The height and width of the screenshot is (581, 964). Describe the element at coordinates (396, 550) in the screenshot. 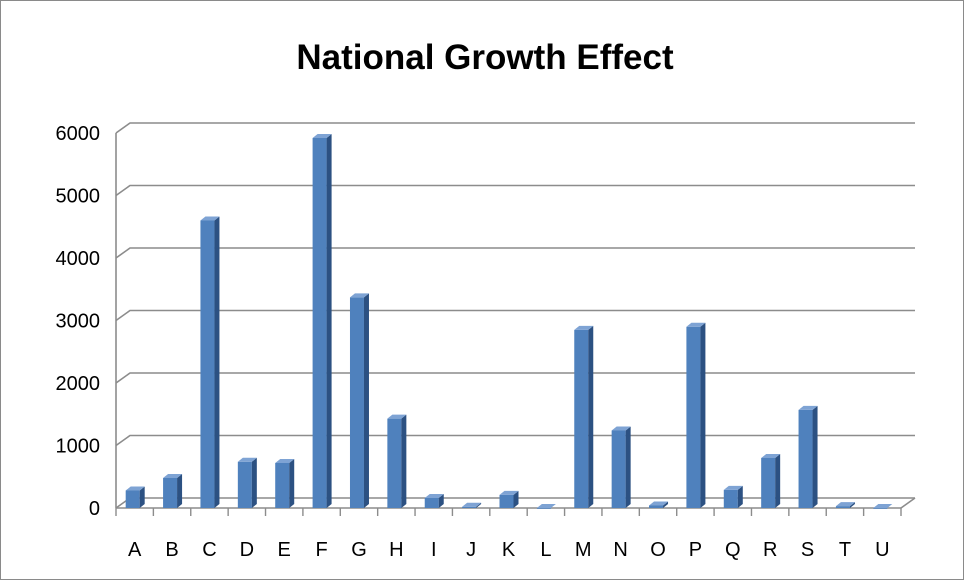

I see `x-tick-label: H` at that location.